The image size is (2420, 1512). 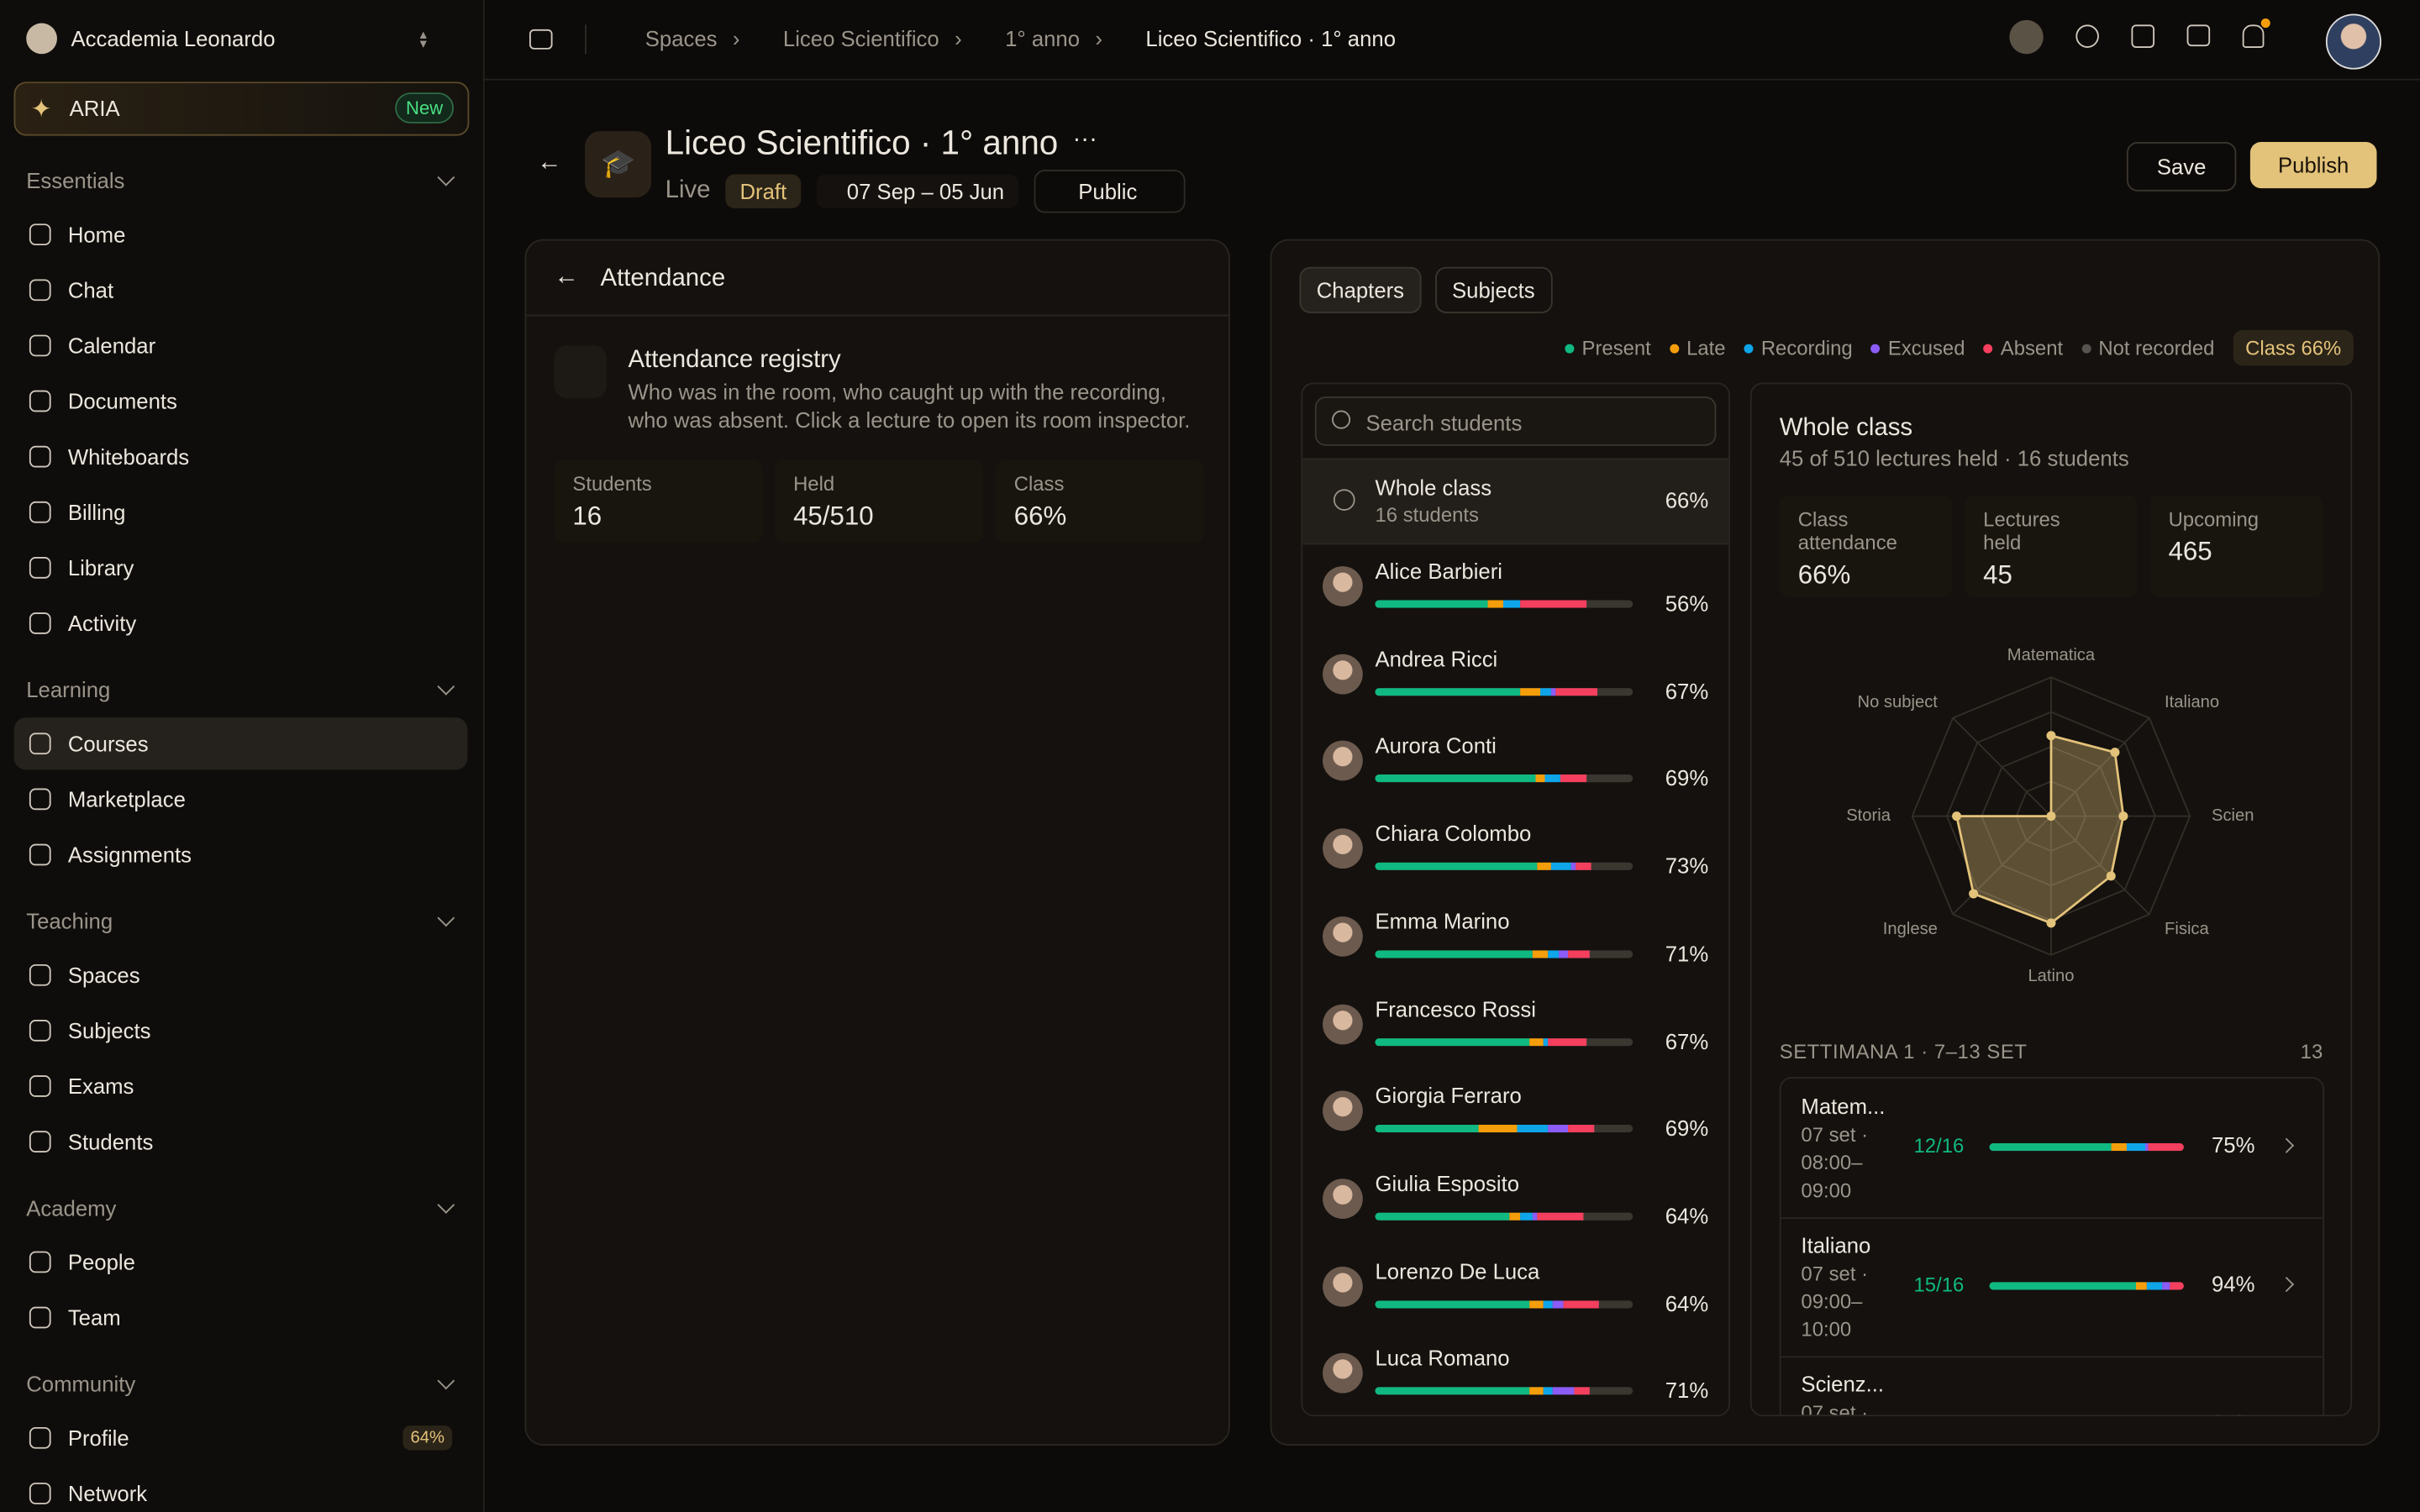 What do you see at coordinates (241, 1031) in the screenshot?
I see `nav-item: Subjects` at bounding box center [241, 1031].